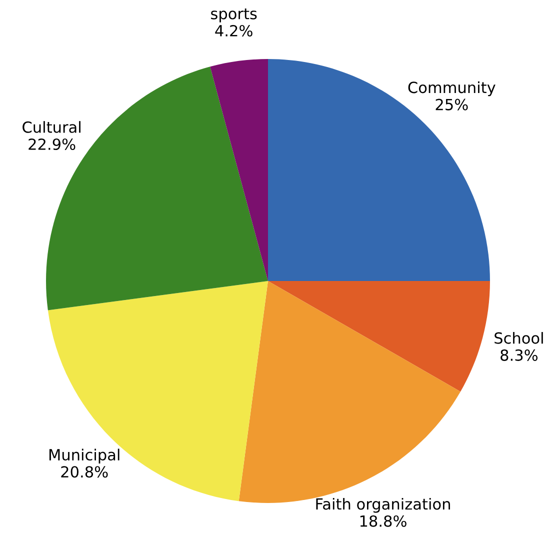 This screenshot has height=544, width=549. I want to click on data-label: 4.2%, so click(233, 30).